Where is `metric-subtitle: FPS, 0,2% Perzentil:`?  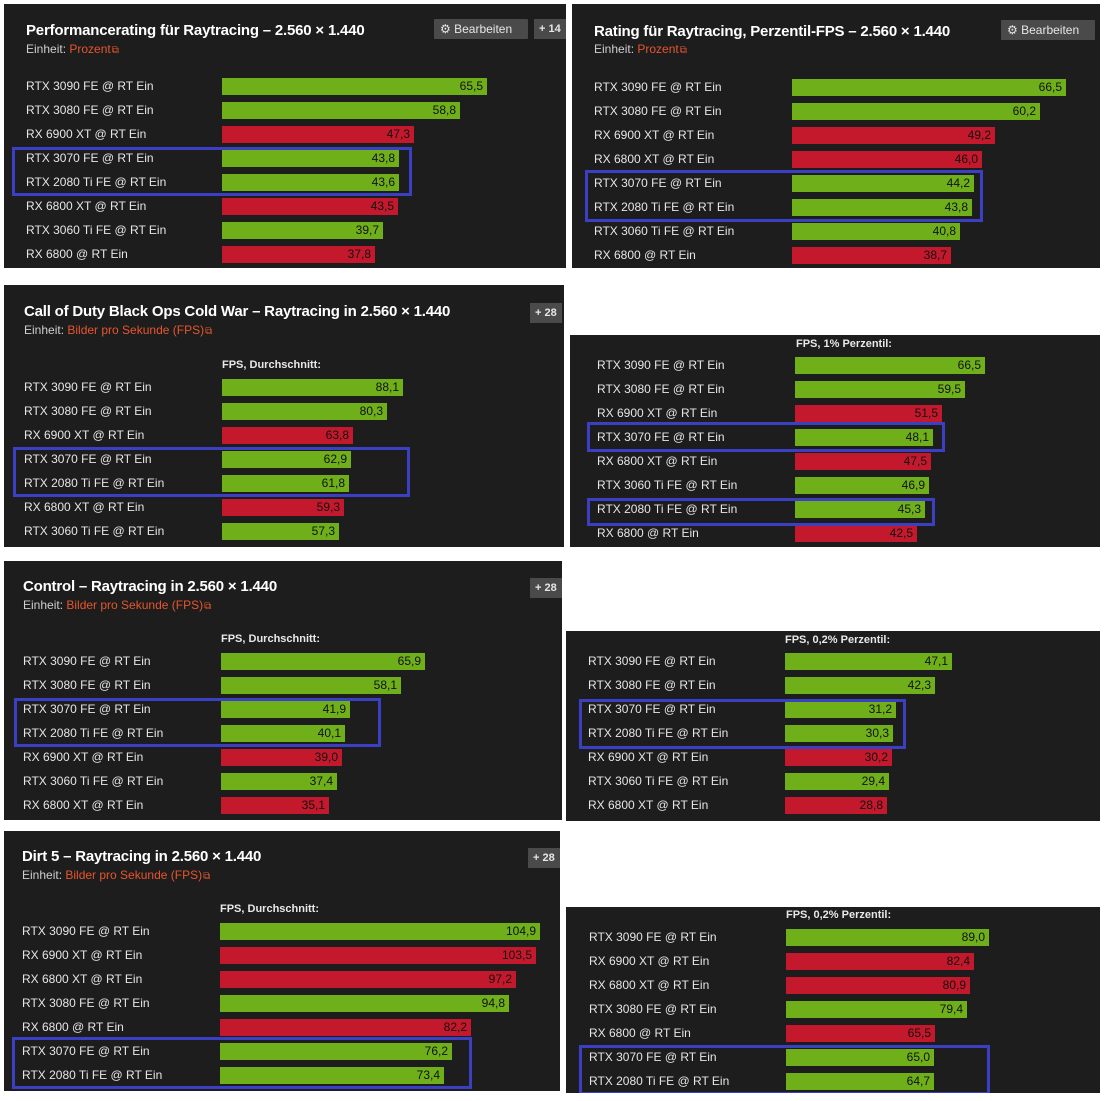
metric-subtitle: FPS, 0,2% Perzentil: is located at coordinates (839, 915).